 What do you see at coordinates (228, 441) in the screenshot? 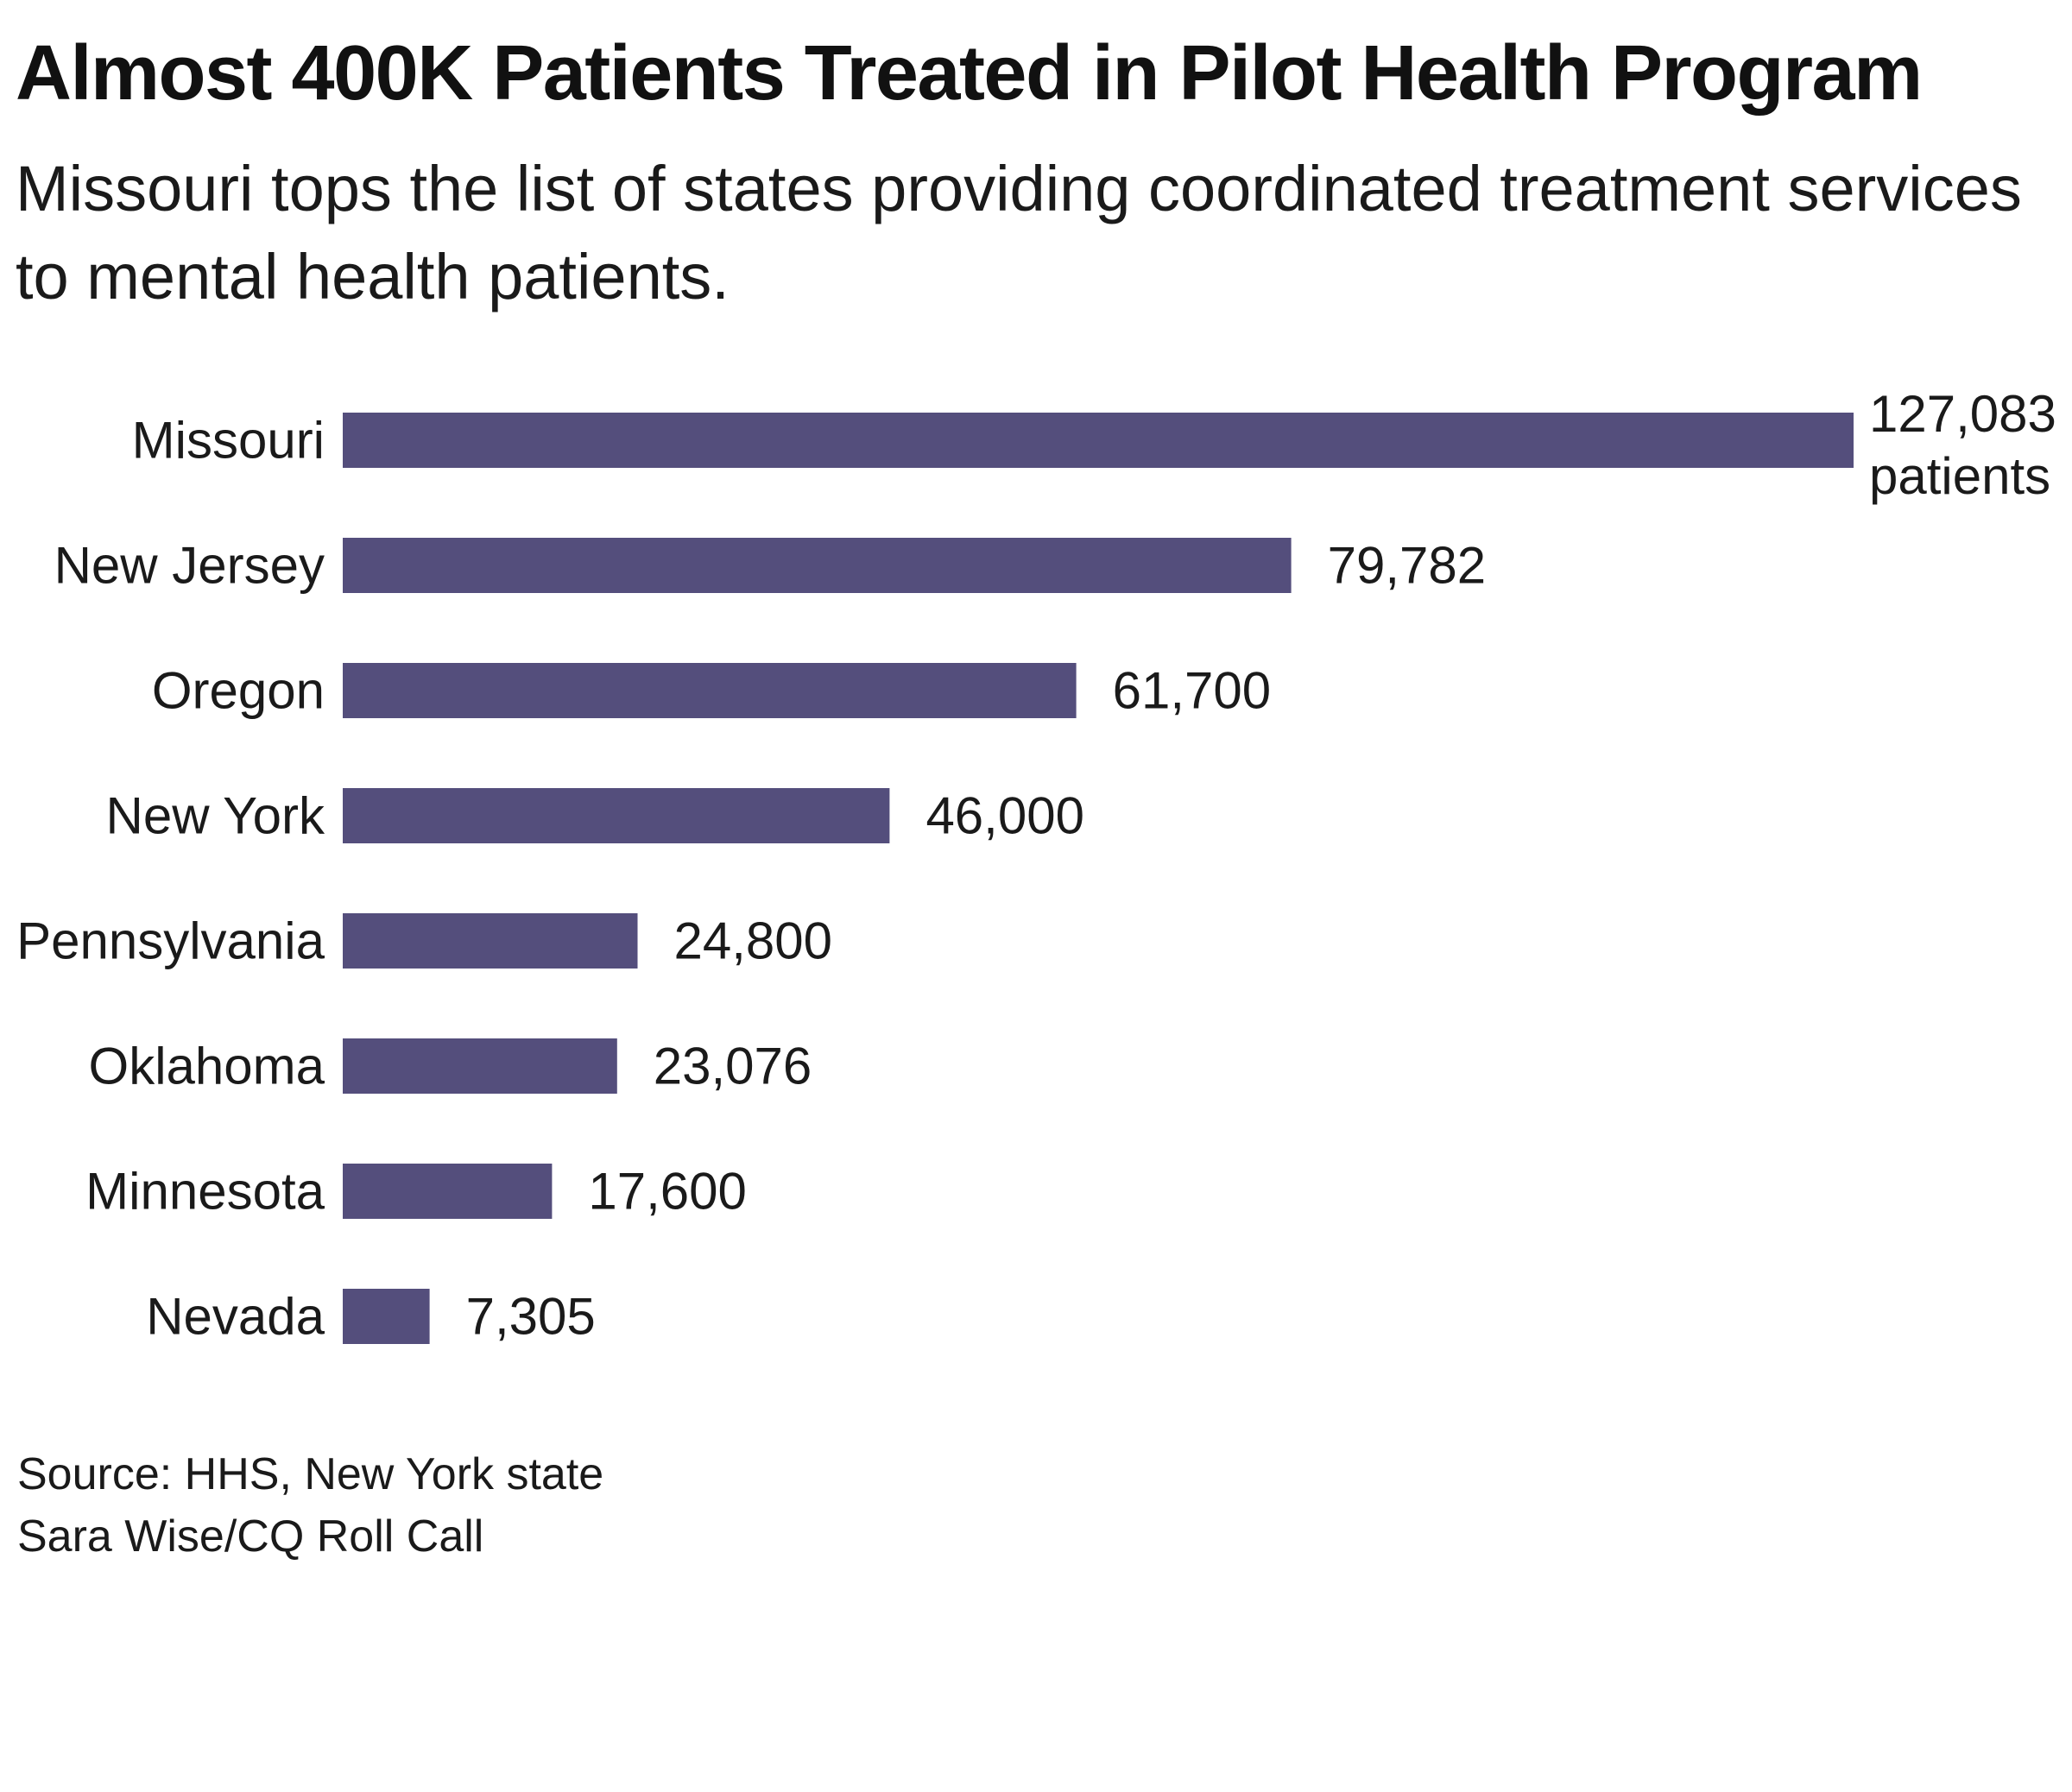
I see `category-label-missouri: Missouri` at bounding box center [228, 441].